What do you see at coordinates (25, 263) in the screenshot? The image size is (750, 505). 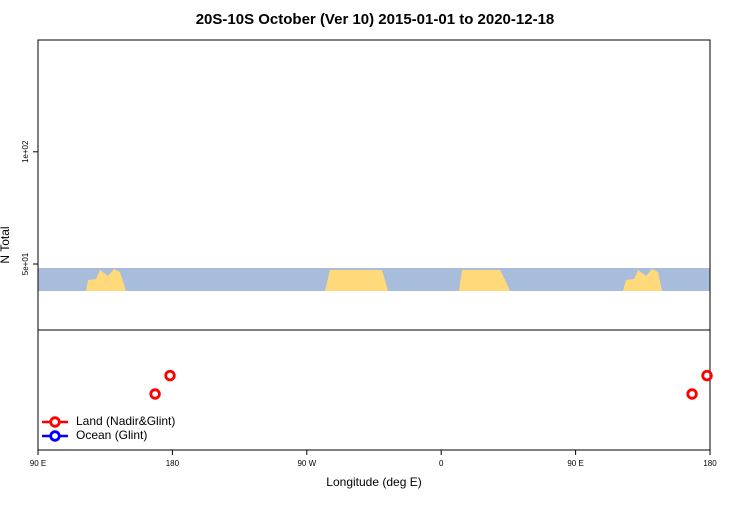 I see `y-tick-label: 5e+01` at bounding box center [25, 263].